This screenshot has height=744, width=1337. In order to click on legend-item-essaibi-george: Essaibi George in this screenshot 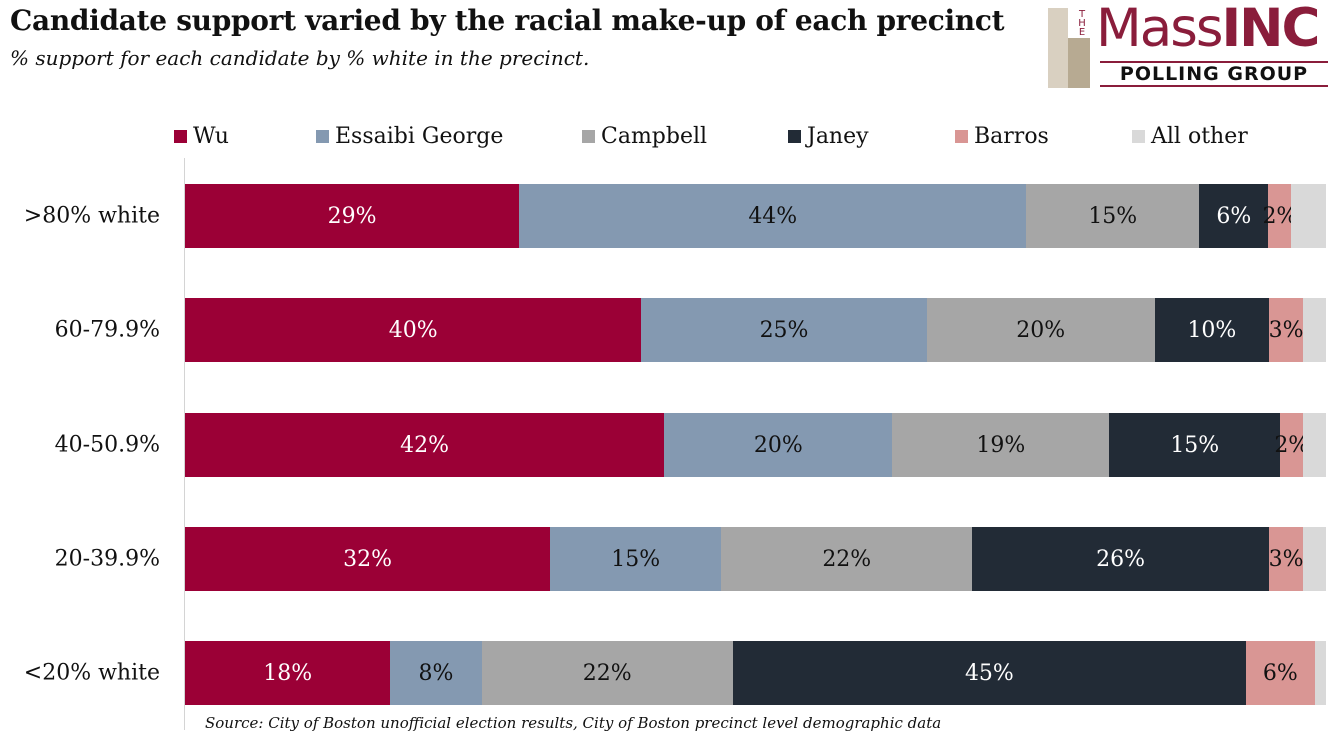, I will do `click(409, 136)`.